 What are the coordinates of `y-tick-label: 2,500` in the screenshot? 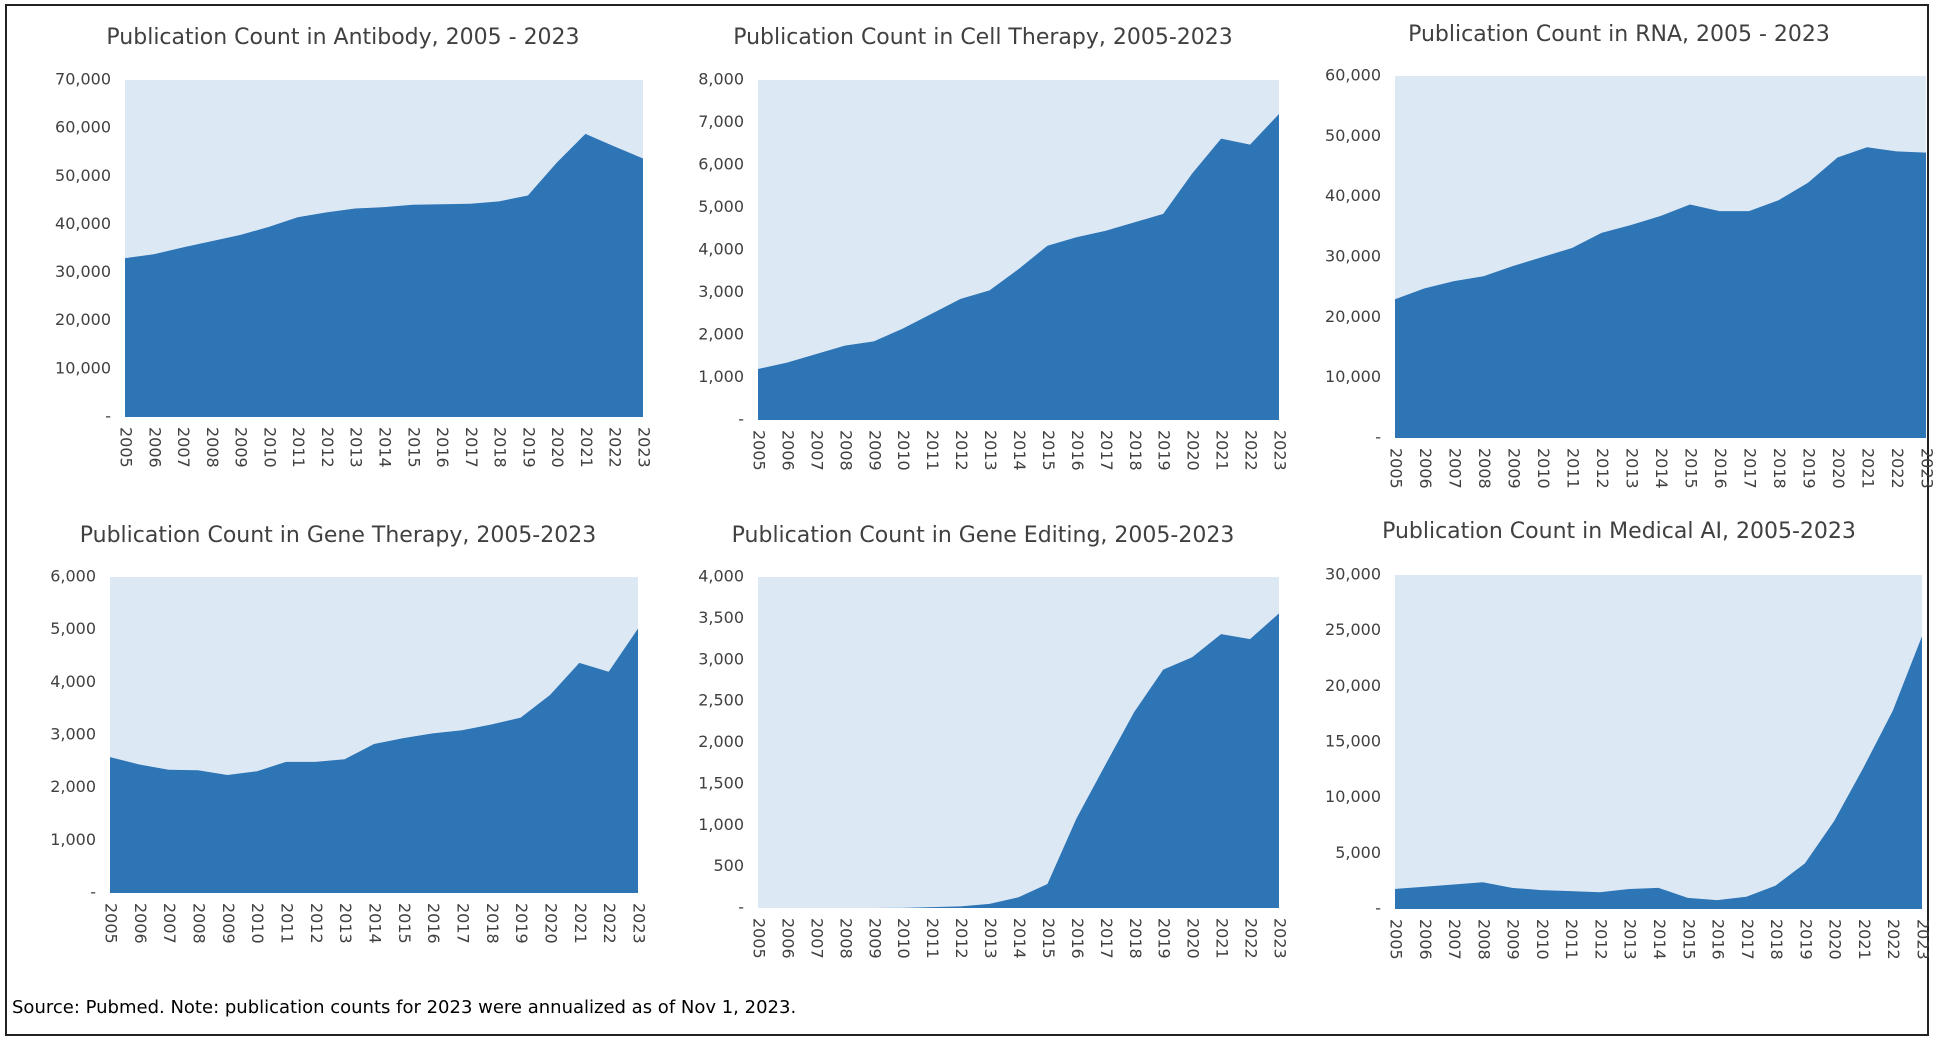 It's located at (721, 700).